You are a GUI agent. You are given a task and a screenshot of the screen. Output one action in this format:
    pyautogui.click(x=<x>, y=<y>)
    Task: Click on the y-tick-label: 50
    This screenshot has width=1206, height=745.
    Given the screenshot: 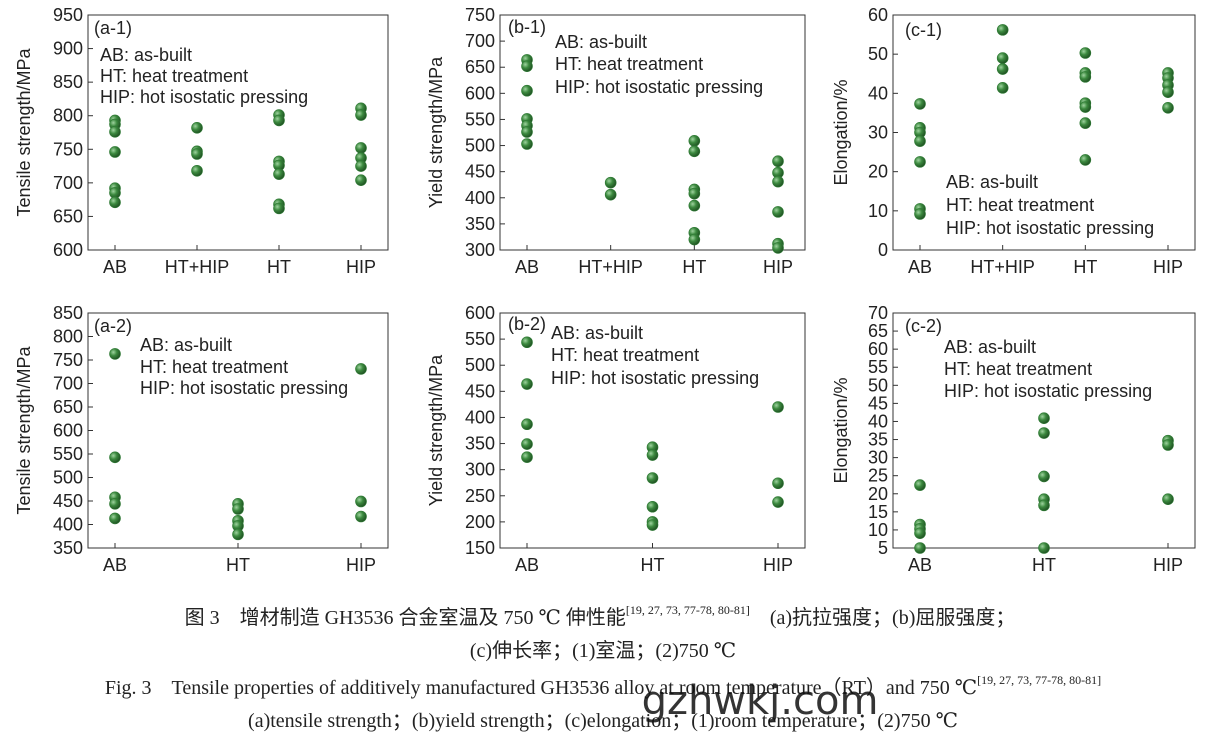 What is the action you would take?
    pyautogui.click(x=878, y=385)
    